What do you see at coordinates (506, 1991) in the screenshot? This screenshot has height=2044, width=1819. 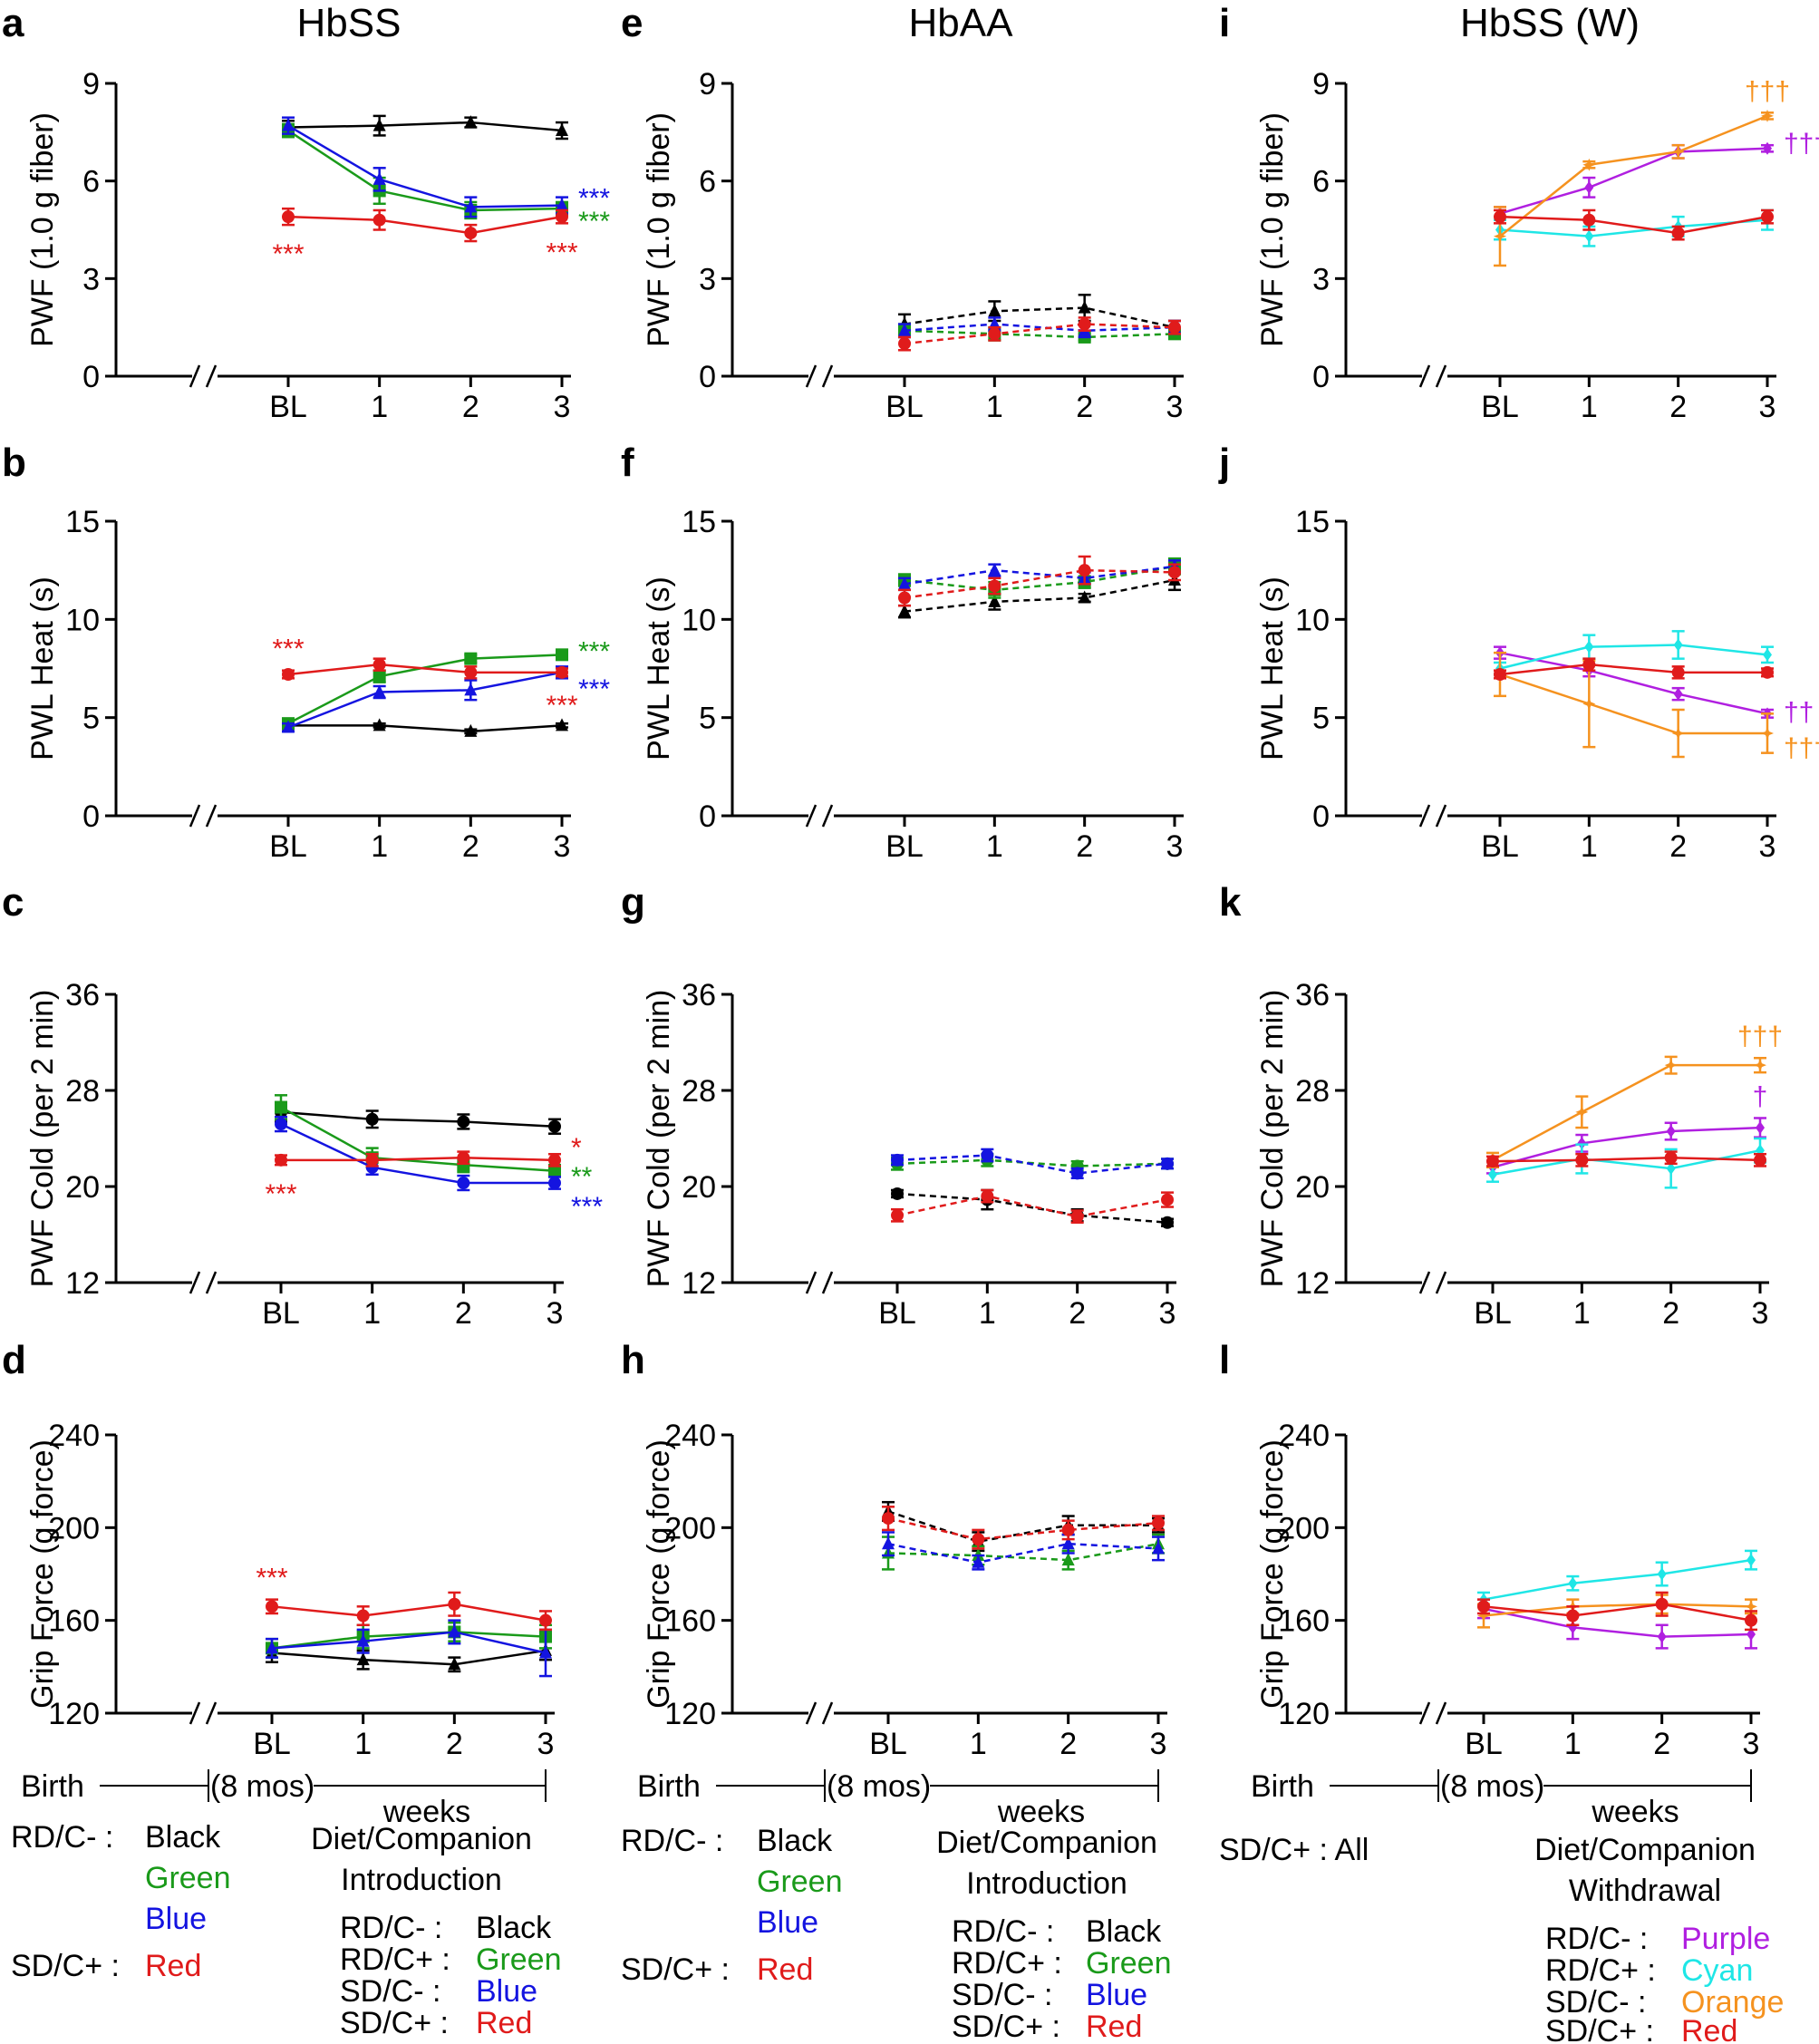 I see `legend-row-value: Blue` at bounding box center [506, 1991].